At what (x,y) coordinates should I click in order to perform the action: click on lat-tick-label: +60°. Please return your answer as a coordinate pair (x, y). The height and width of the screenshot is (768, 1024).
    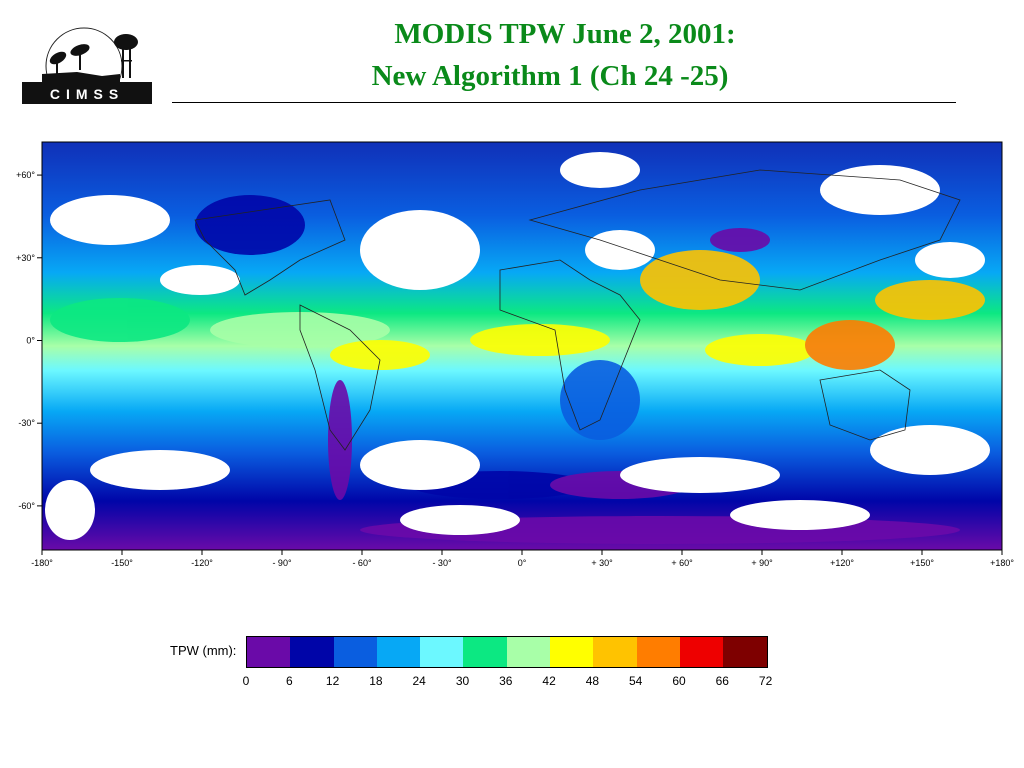
    Looking at the image, I should click on (25, 175).